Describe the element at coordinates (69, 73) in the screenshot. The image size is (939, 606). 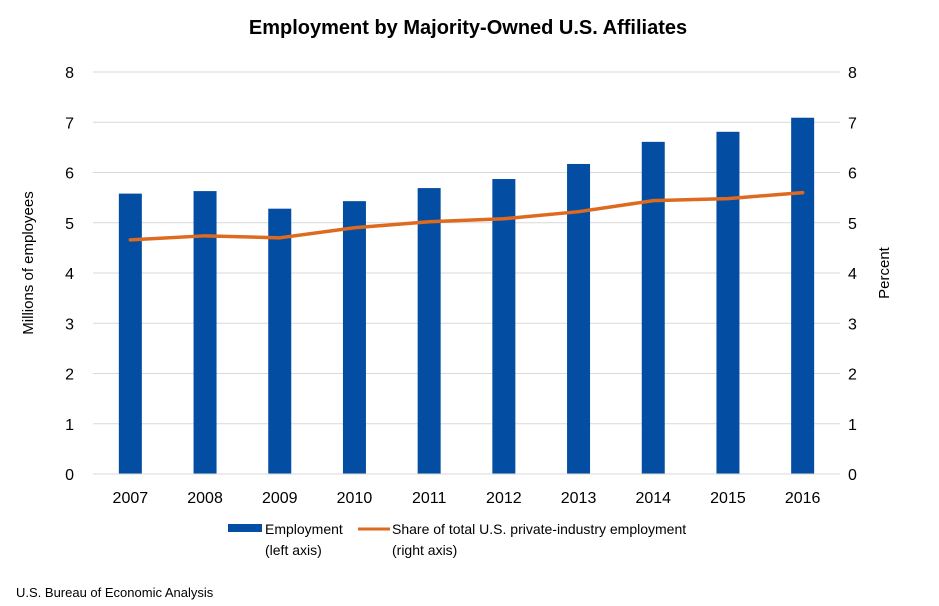
I see `y-tick-label: 8` at that location.